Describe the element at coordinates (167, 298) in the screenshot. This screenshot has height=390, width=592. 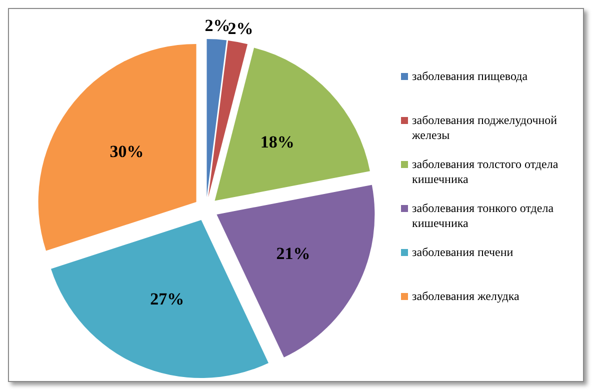
I see `data-label: 27%` at that location.